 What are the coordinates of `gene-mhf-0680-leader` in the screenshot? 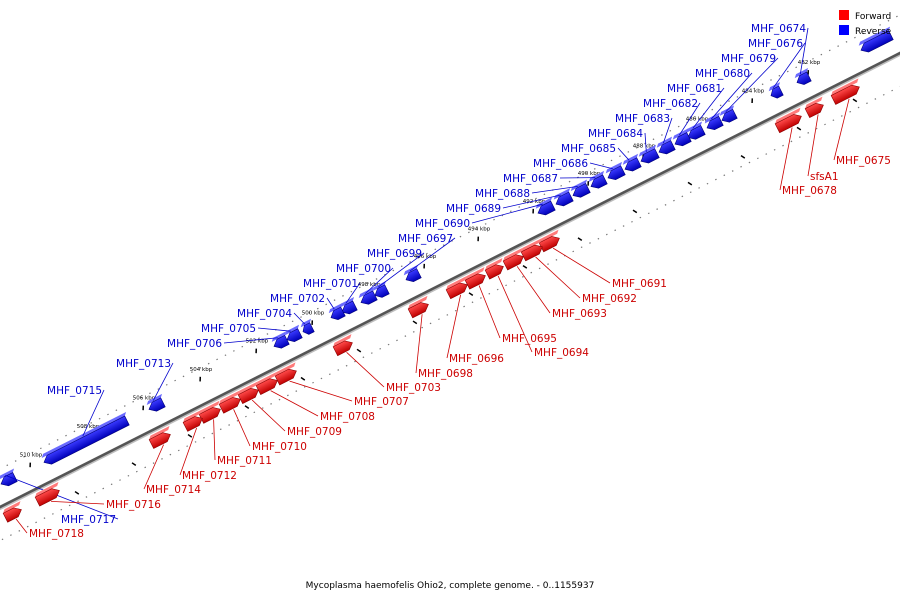 It's located at (731, 96).